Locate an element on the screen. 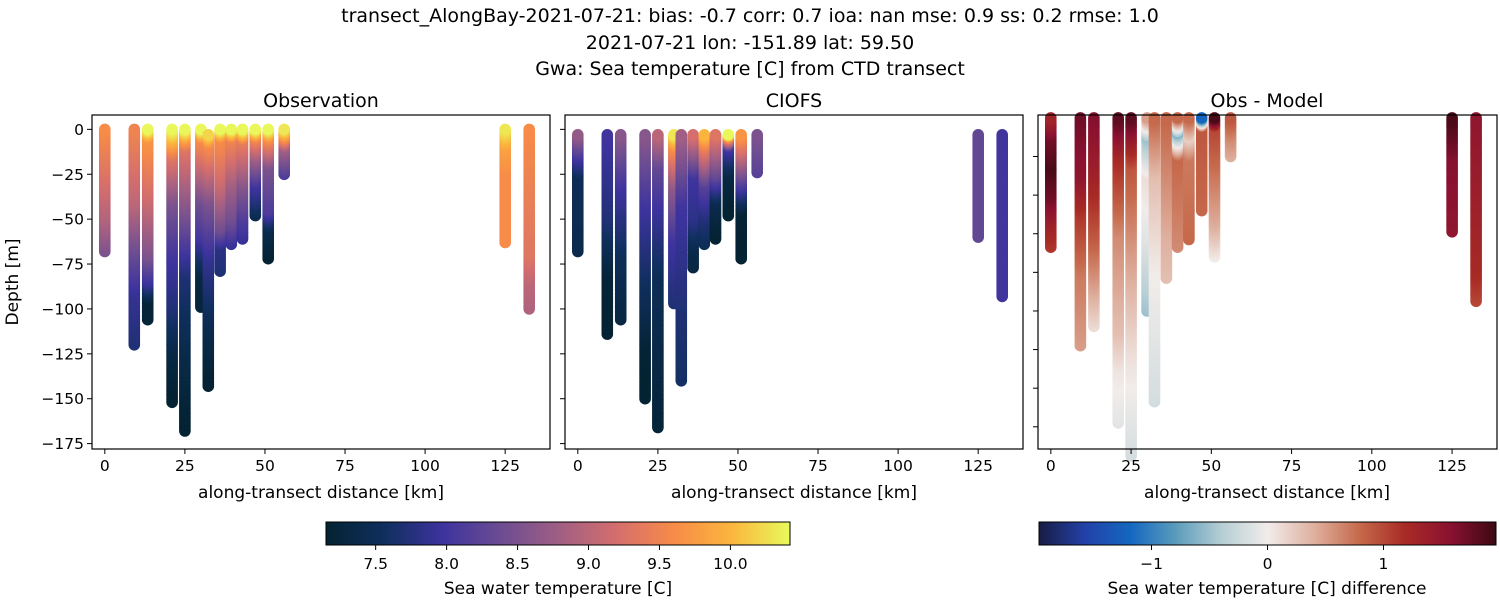 Image resolution: width=1500 pixels, height=600 pixels. colorbar-tick-label: 8.0 is located at coordinates (446, 564).